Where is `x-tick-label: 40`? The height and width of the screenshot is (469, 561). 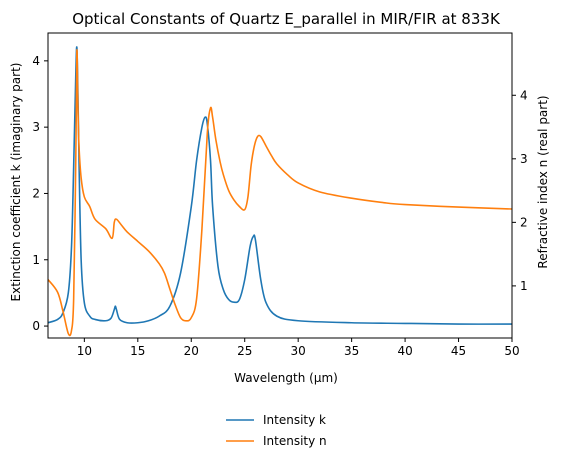
x-tick-label: 40 is located at coordinates (404, 351).